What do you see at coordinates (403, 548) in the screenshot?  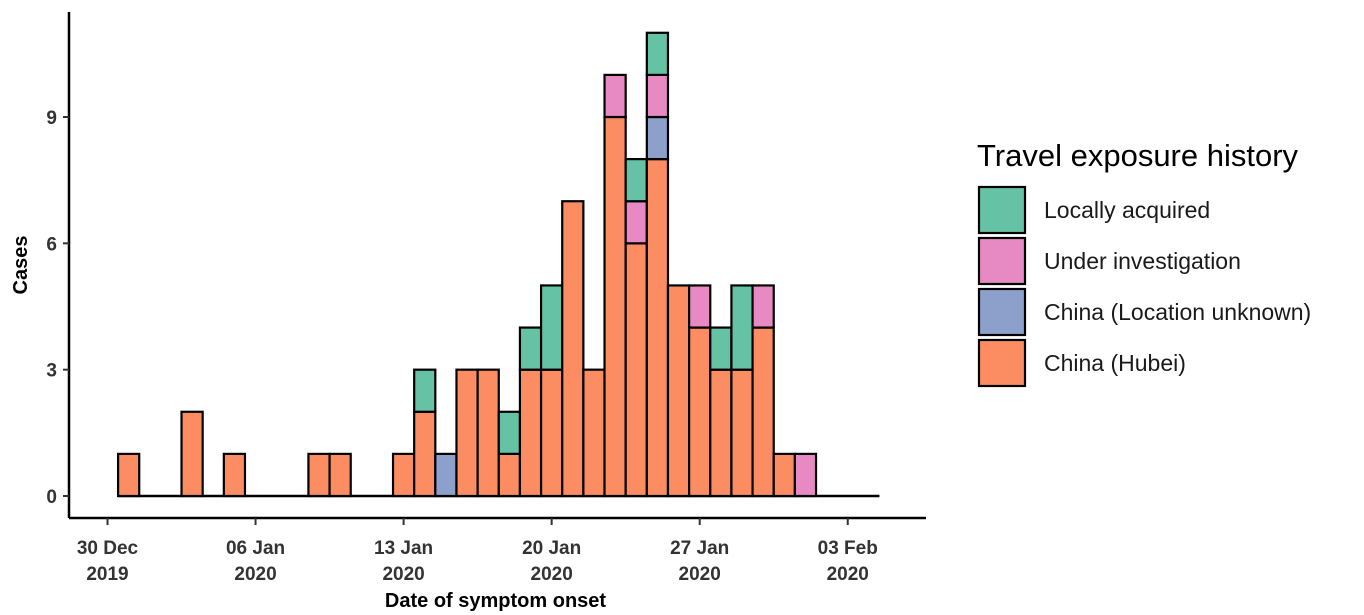 I see `x-tick-label: 13 Jan` at bounding box center [403, 548].